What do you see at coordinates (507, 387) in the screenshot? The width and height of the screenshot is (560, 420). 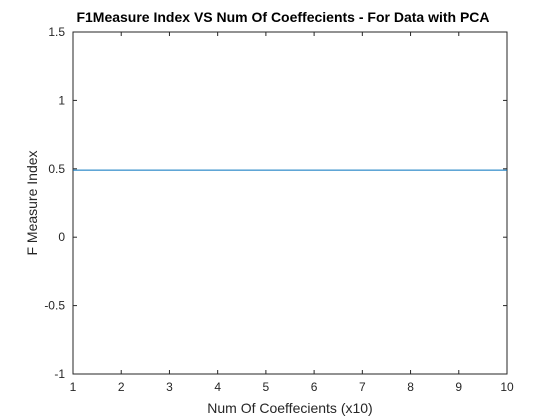 I see `x-tick-label: 10` at bounding box center [507, 387].